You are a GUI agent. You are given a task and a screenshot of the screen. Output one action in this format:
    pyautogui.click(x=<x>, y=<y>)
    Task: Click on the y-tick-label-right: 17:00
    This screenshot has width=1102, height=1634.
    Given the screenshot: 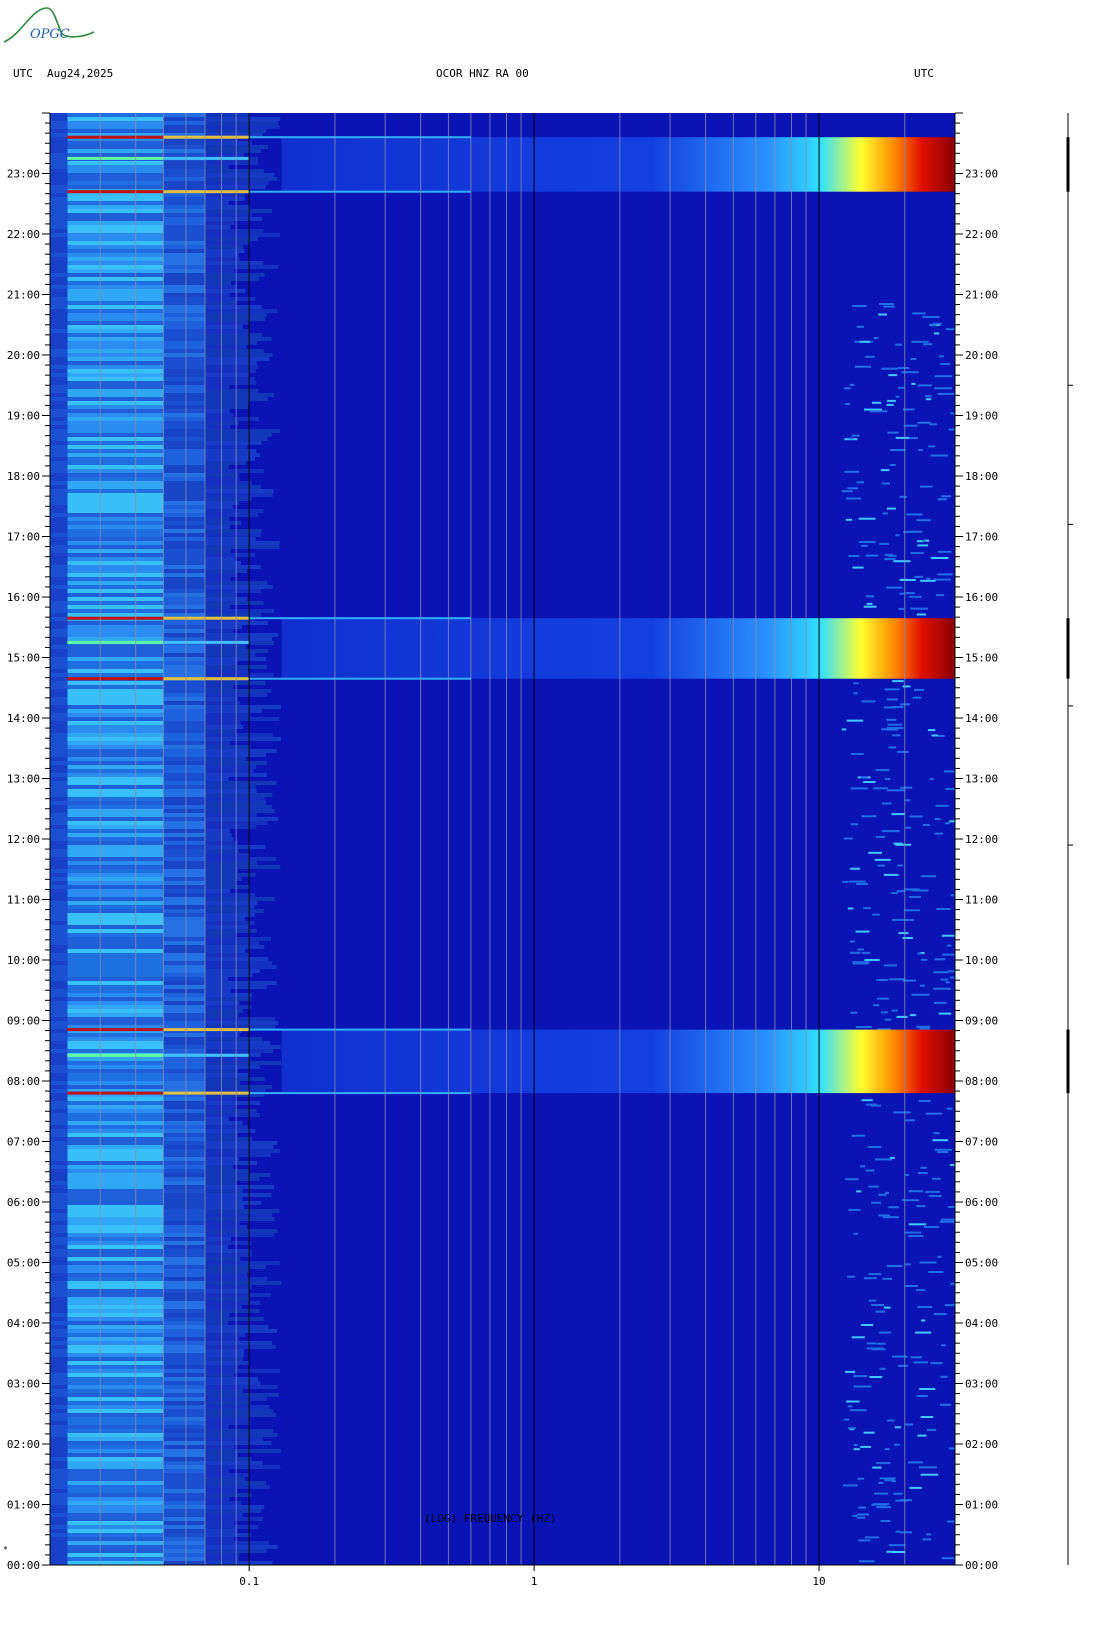 What is the action you would take?
    pyautogui.click(x=981, y=537)
    